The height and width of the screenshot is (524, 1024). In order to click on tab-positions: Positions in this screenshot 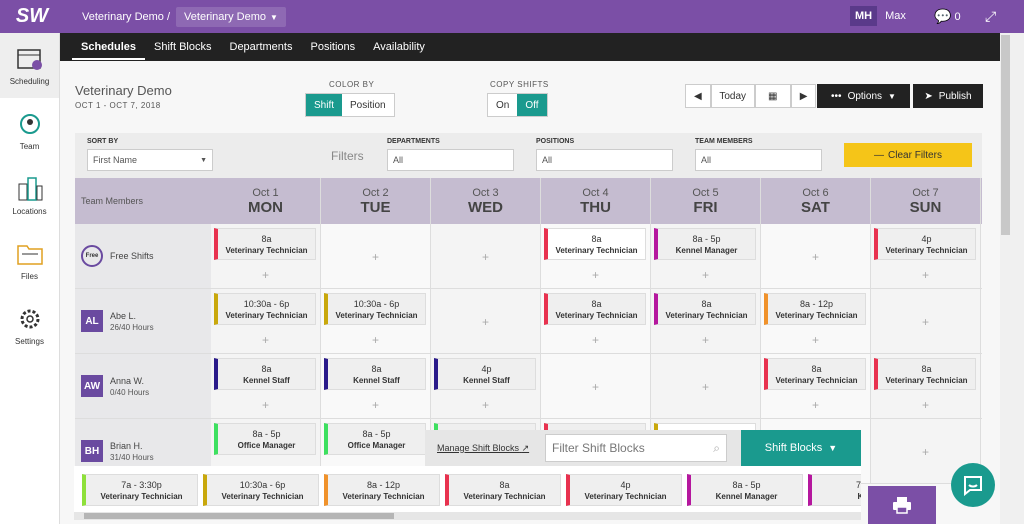, I will do `click(333, 47)`.